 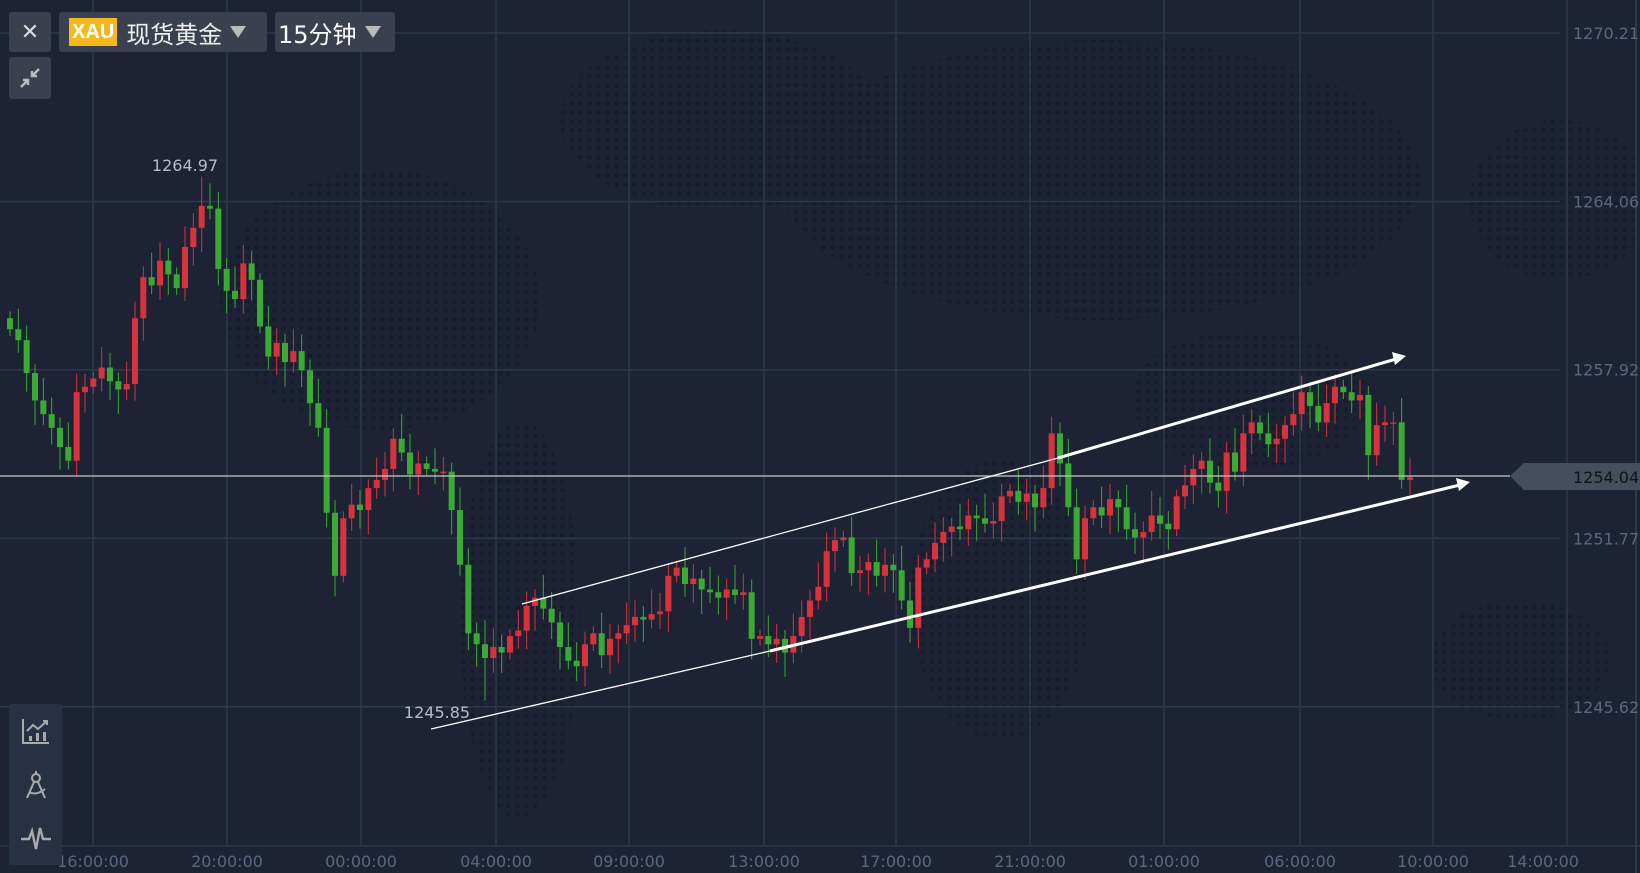 What do you see at coordinates (600, 690) in the screenshot?
I see `lower-trendline-thin` at bounding box center [600, 690].